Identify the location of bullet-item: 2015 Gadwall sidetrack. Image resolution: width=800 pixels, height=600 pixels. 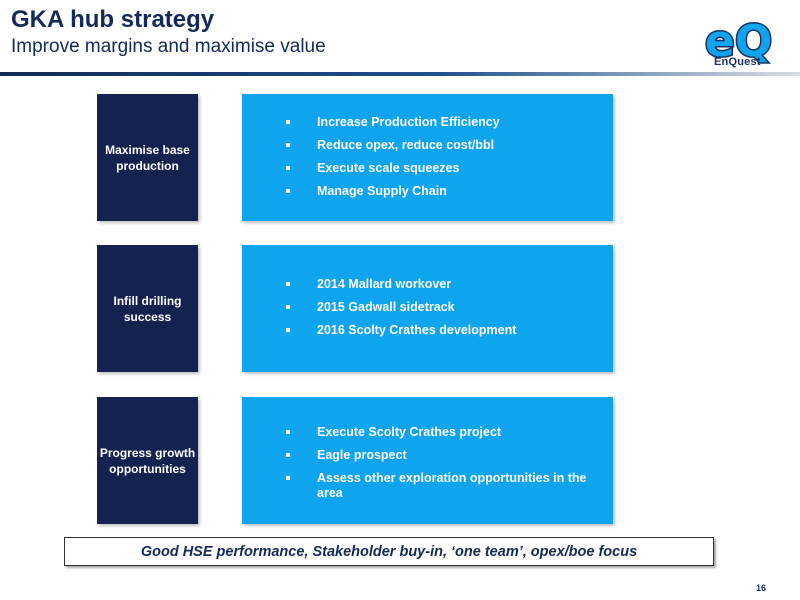
(439, 307).